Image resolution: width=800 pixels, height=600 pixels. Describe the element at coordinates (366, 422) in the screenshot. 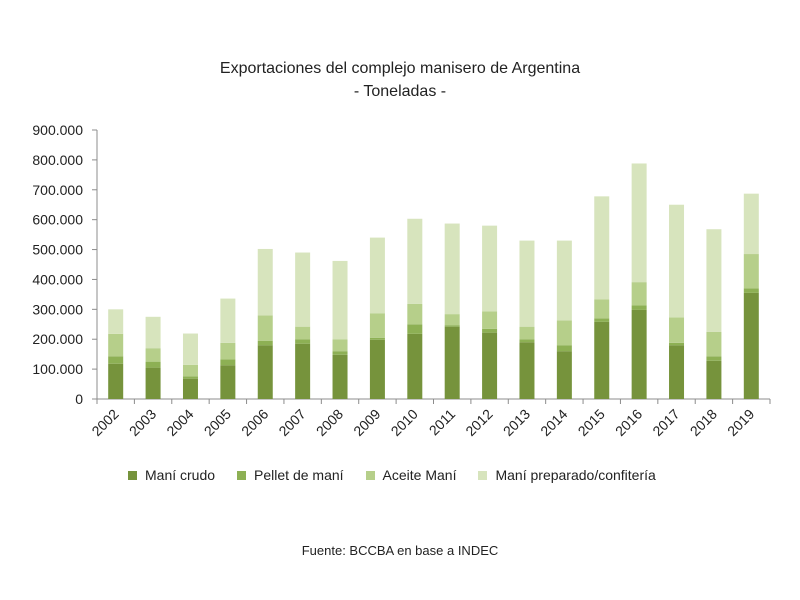

I see `x-tick-label: 2009` at that location.